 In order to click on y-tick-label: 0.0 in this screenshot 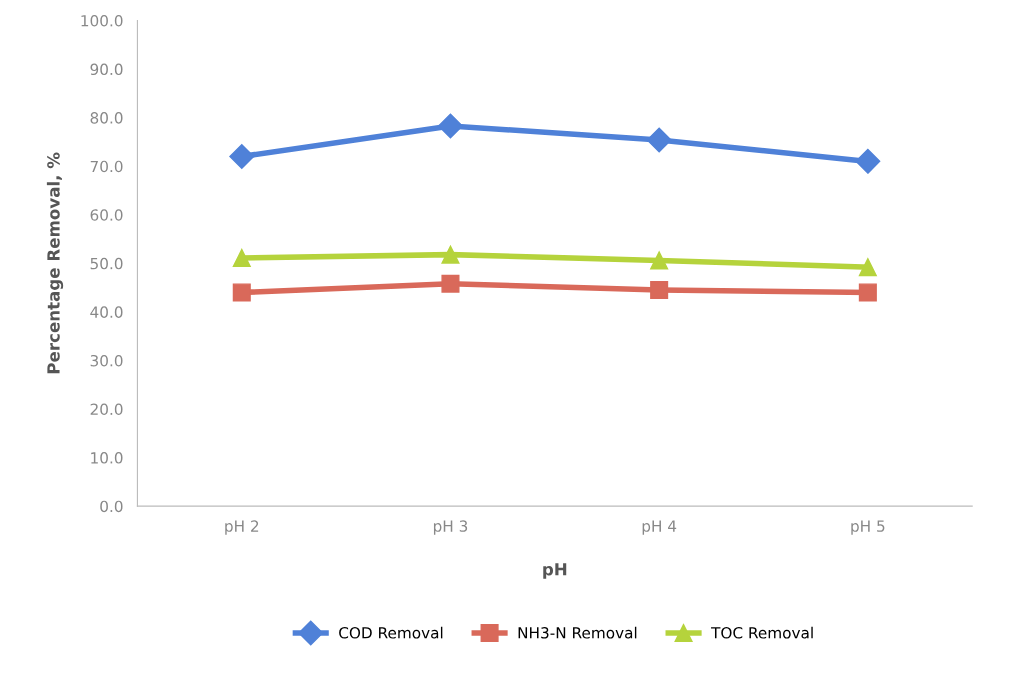, I will do `click(111, 506)`.